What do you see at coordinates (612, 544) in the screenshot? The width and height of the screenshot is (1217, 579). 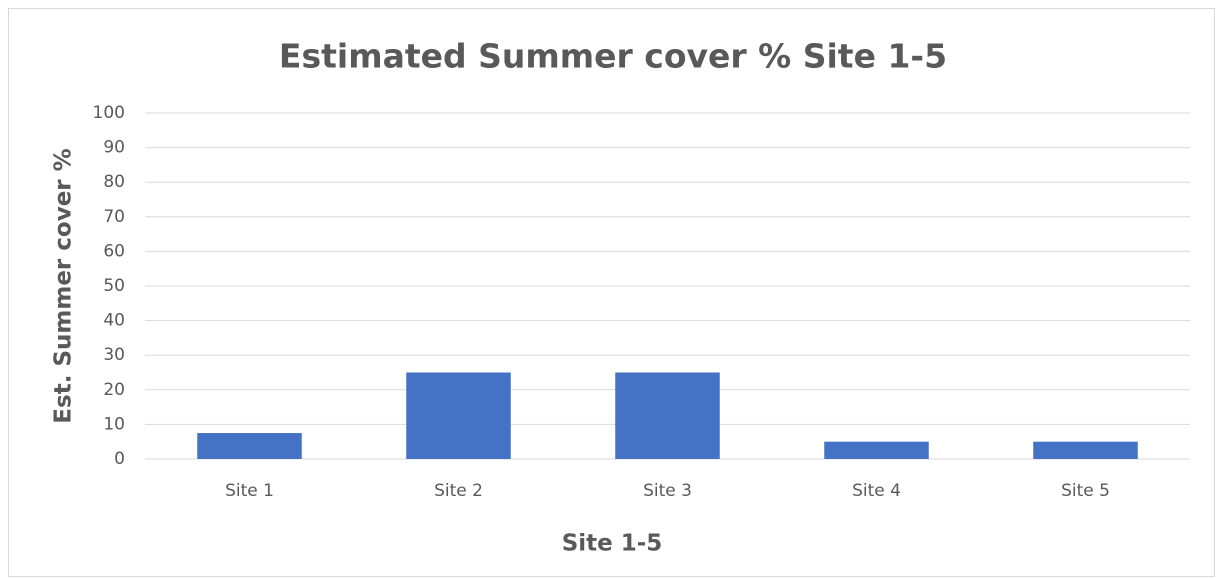 I see `x-axis-label: Site 1-5` at bounding box center [612, 544].